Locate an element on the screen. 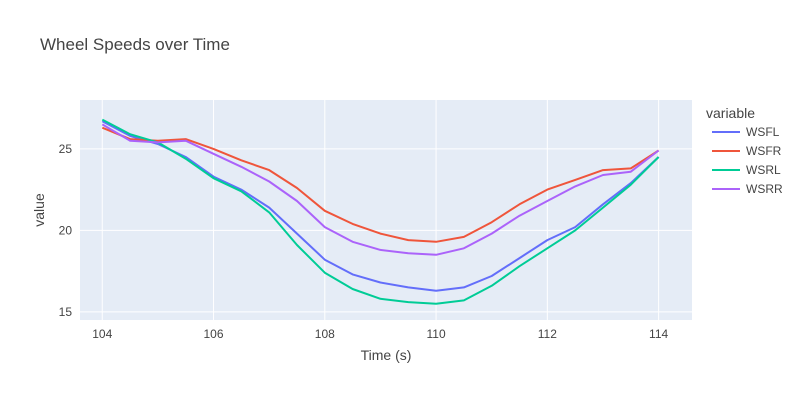 The height and width of the screenshot is (400, 800). x-tick-label: 112 is located at coordinates (547, 334).